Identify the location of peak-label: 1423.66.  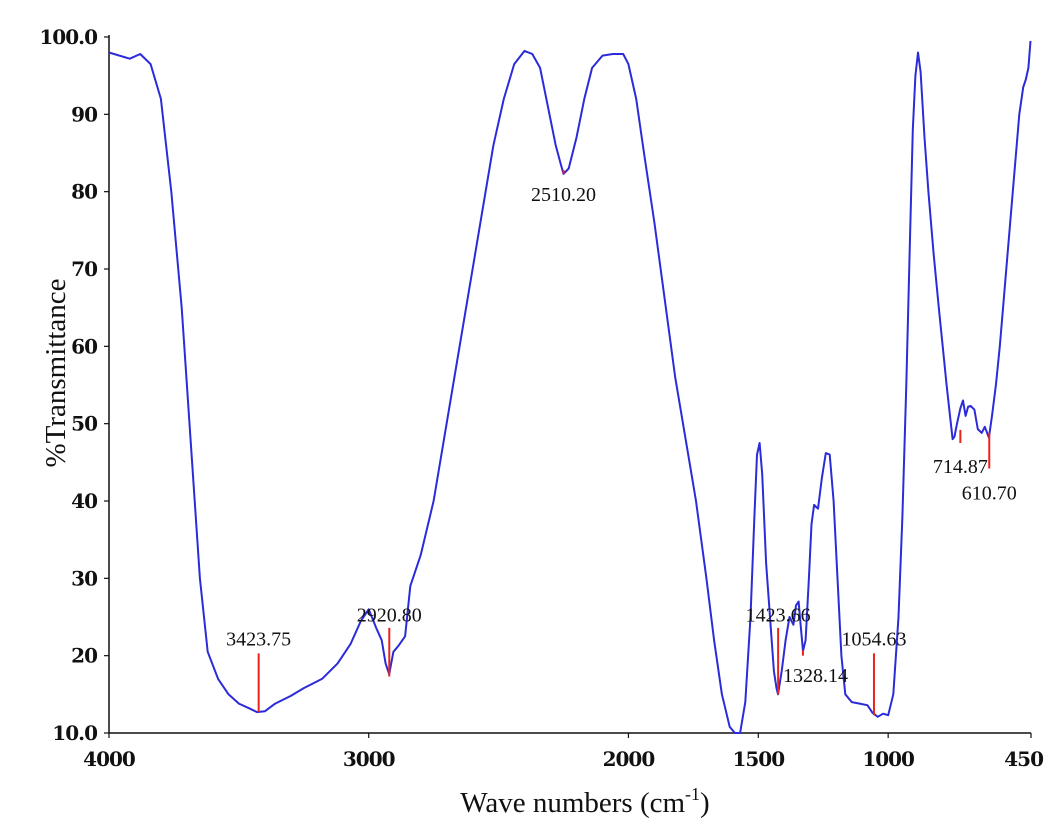
(778, 616).